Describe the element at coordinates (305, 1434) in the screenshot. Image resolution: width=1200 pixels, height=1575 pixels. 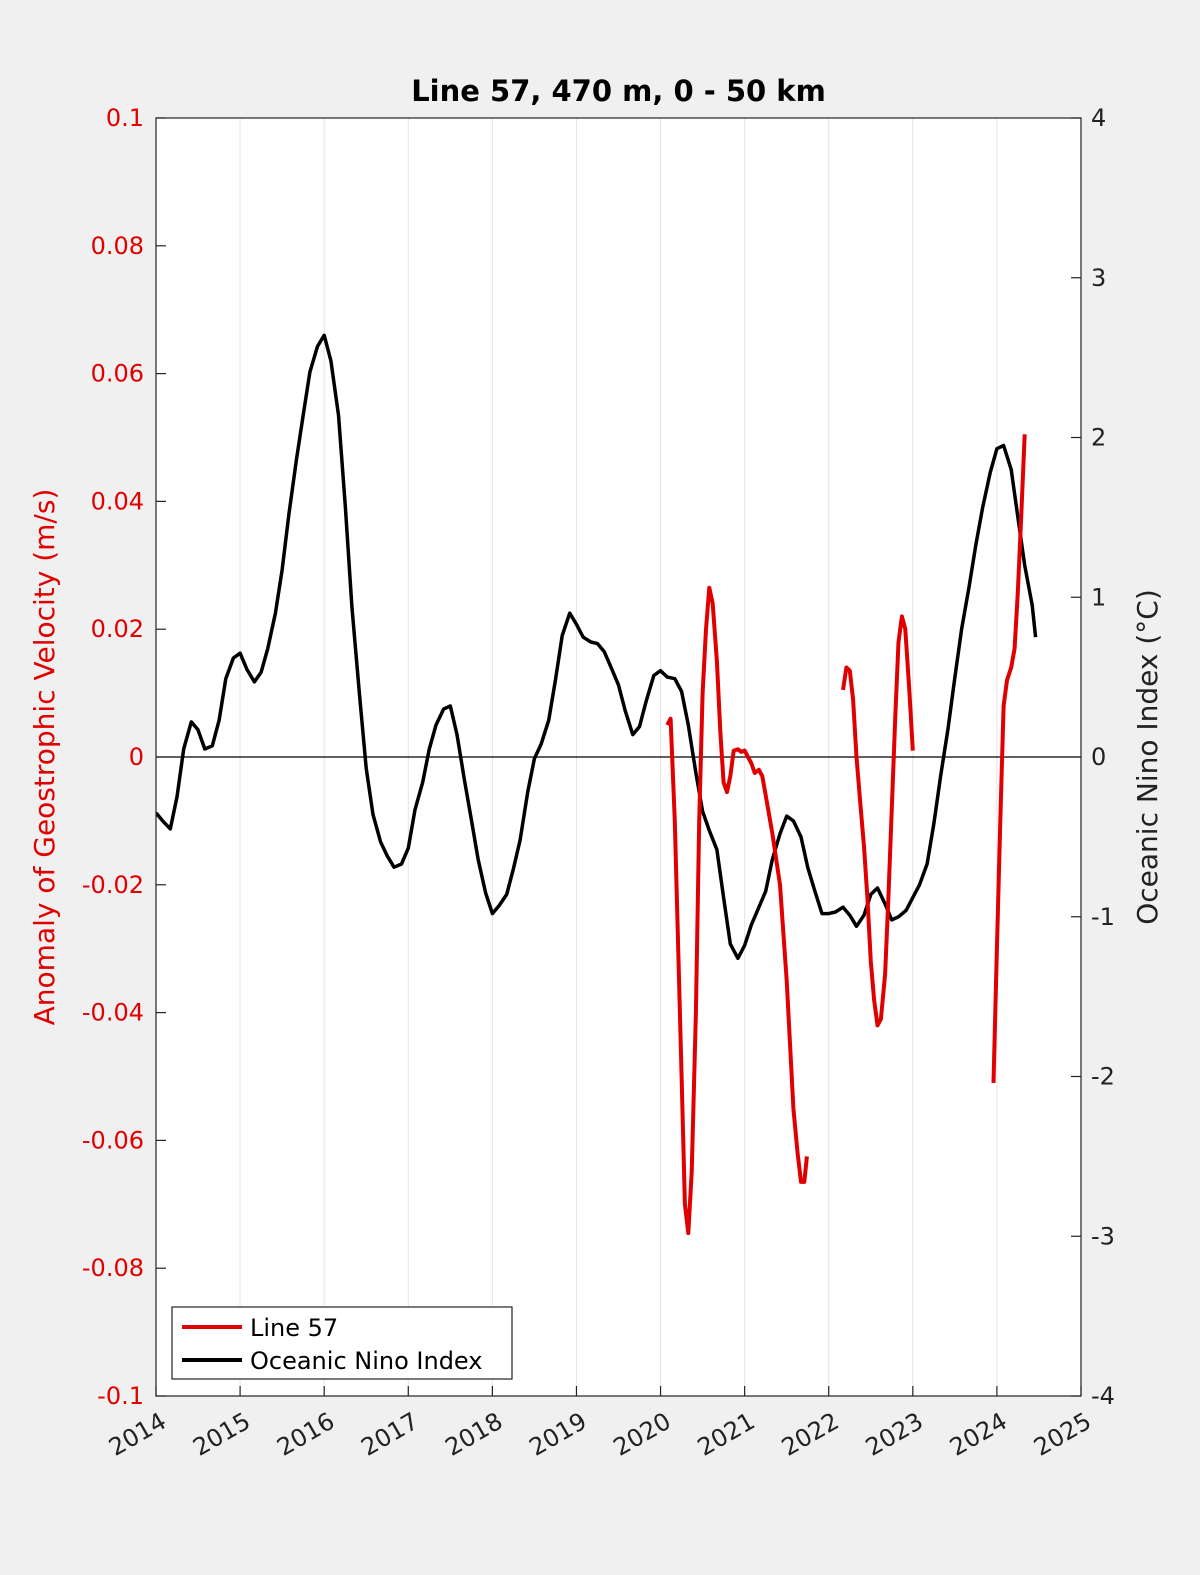
I see `x-tick-label-2016: 2016` at that location.